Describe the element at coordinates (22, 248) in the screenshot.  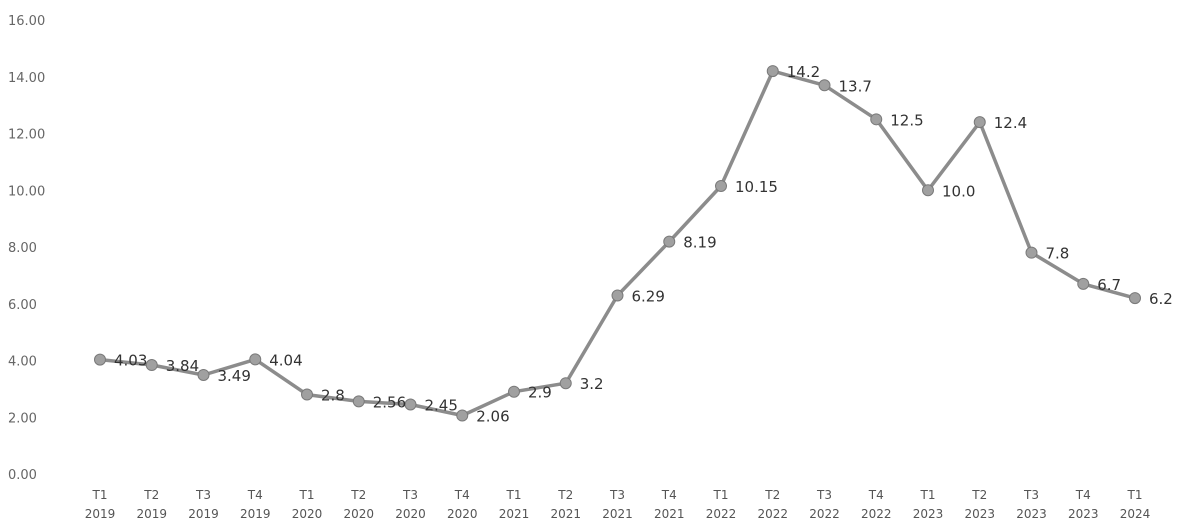
I see `y-tick-label: 8.00` at that location.